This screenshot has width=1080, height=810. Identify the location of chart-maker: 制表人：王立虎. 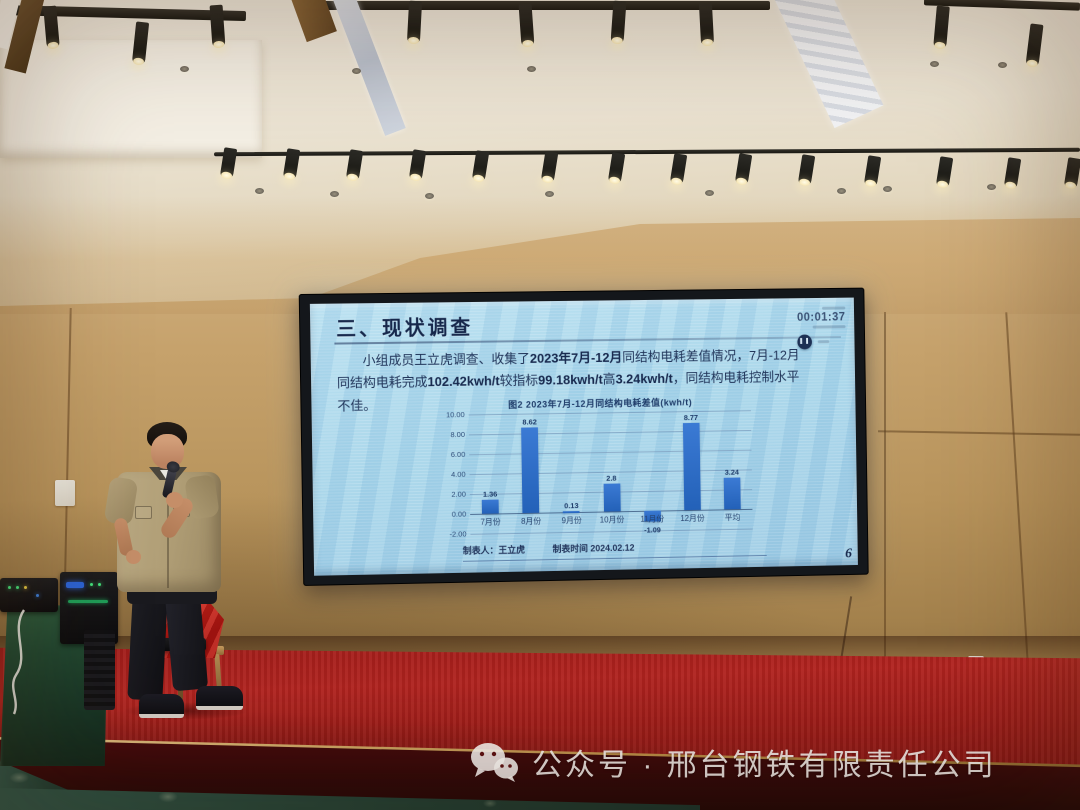
(494, 550).